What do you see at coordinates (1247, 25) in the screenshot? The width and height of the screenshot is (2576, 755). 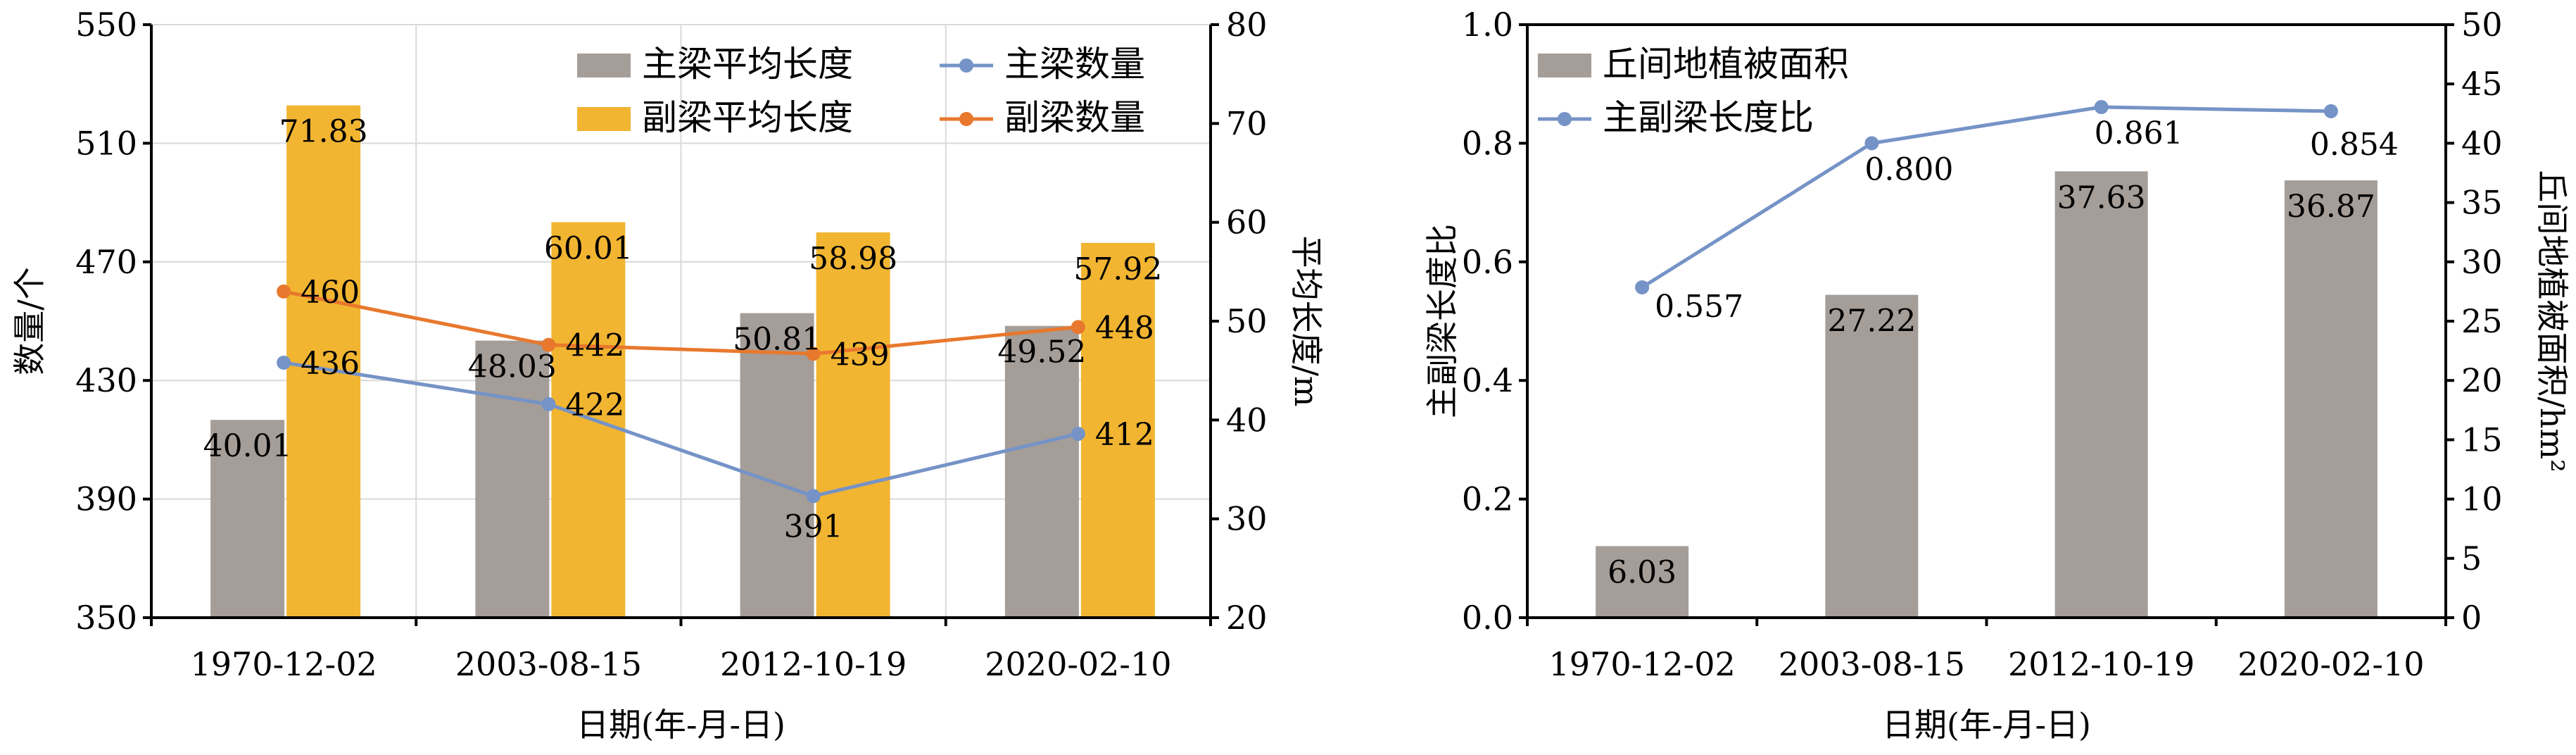 I see `y-right-tick-label: 80` at bounding box center [1247, 25].